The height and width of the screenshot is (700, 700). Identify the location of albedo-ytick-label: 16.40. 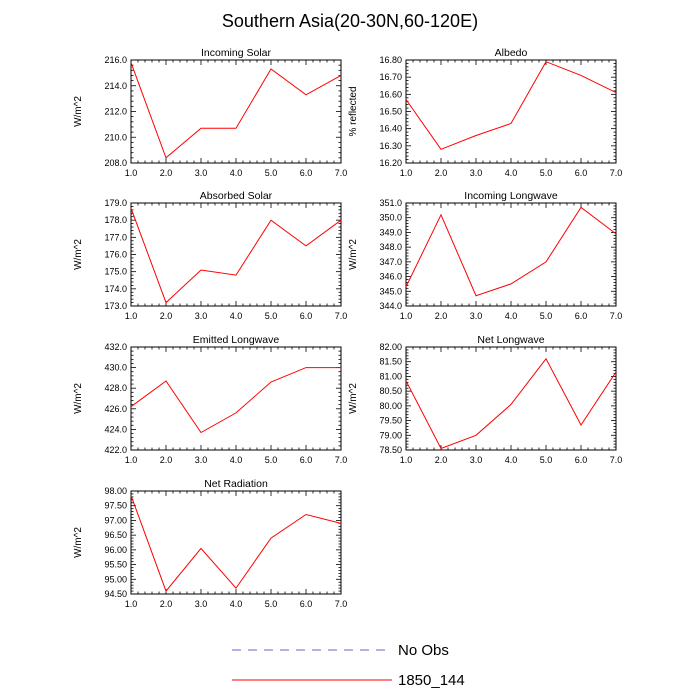
(390, 129).